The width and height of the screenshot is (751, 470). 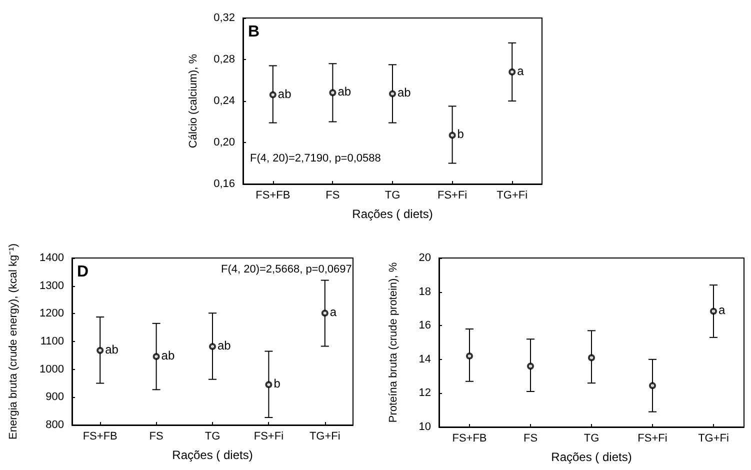 I want to click on y-tick-label: 900, so click(x=55, y=397).